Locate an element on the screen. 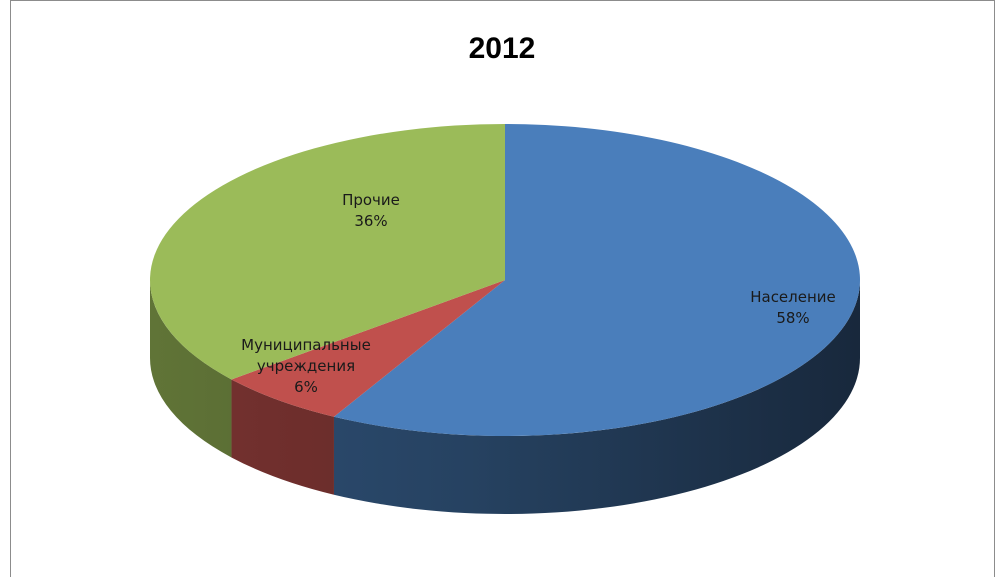  chart-title: 2012 is located at coordinates (502, 48).